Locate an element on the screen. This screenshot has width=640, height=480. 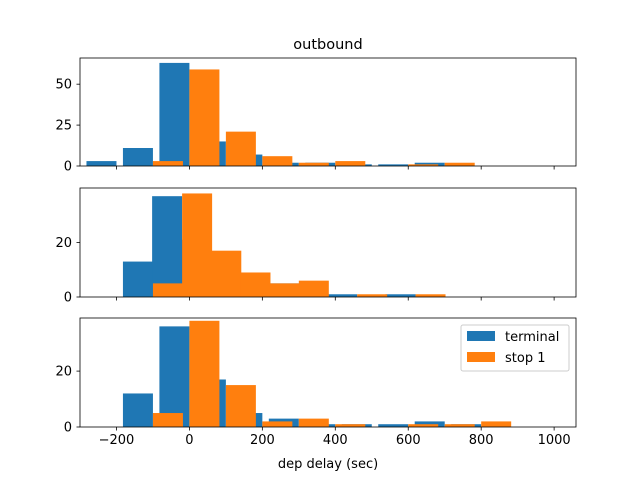
legend-swatch-terminal is located at coordinates (481, 336).